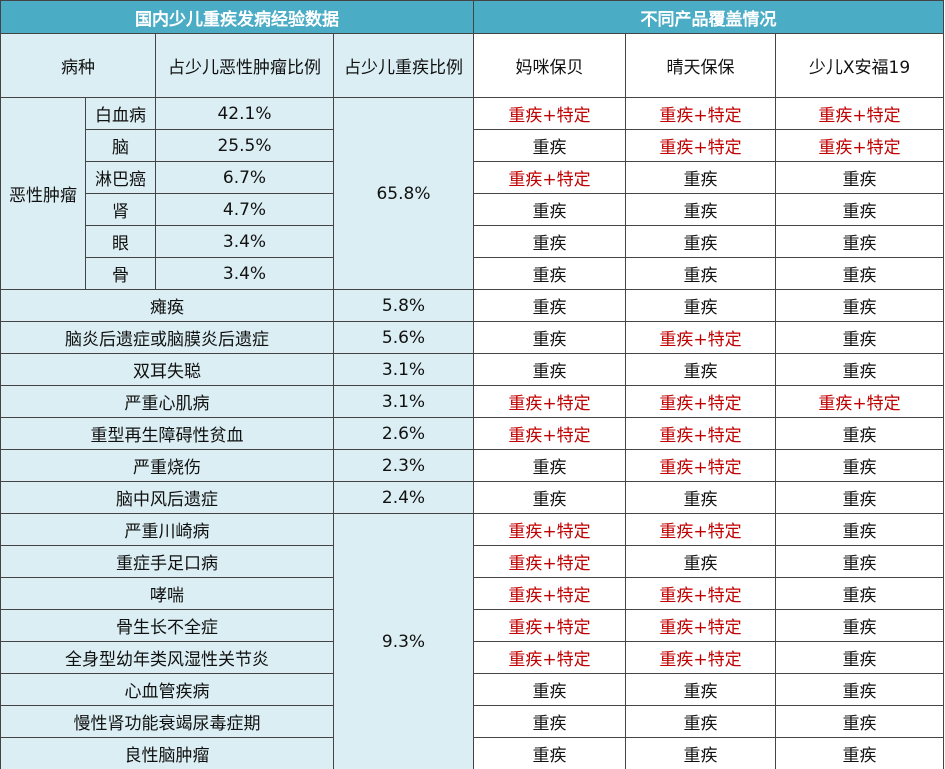  What do you see at coordinates (78, 65) in the screenshot?
I see `header-cell: 病种` at bounding box center [78, 65].